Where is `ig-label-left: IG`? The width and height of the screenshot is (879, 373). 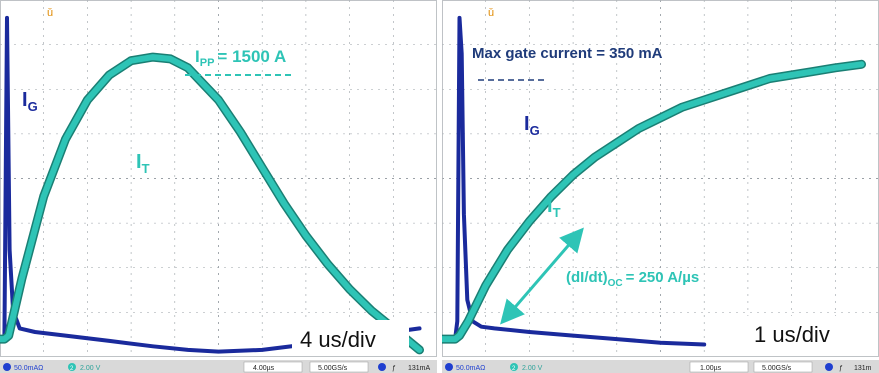
ig-label-left: IG is located at coordinates (30, 101).